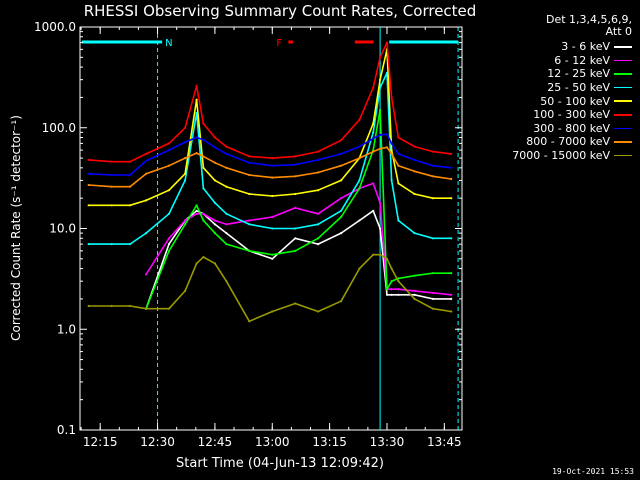 Image resolution: width=640 pixels, height=480 pixels. I want to click on legend-item: 800 - 7000 keV, so click(557, 142).